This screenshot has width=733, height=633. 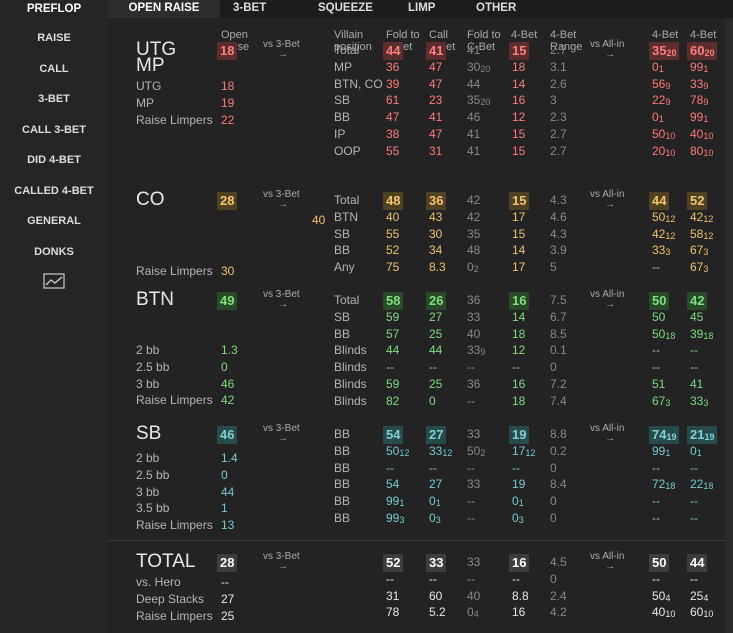 What do you see at coordinates (519, 350) in the screenshot?
I see `cell-btn-3-b4: 12` at bounding box center [519, 350].